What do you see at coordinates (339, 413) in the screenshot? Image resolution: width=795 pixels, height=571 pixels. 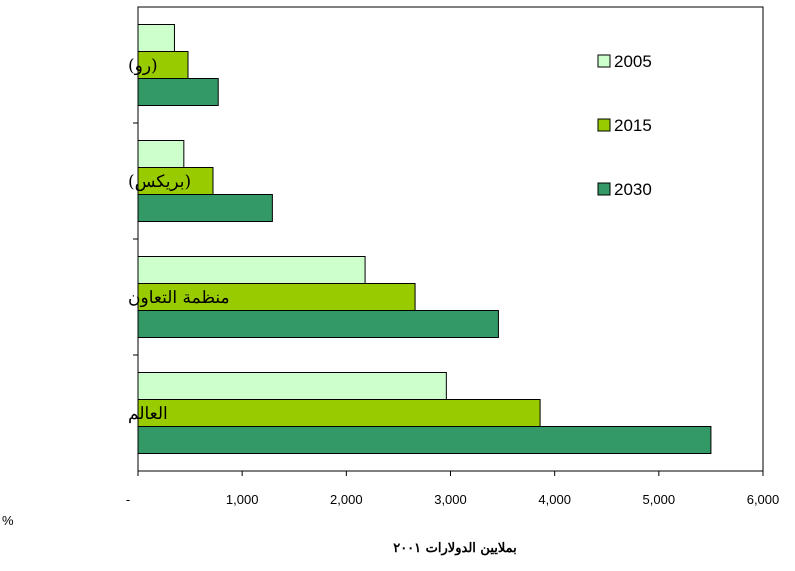 I see `bar-cat3-2015` at bounding box center [339, 413].